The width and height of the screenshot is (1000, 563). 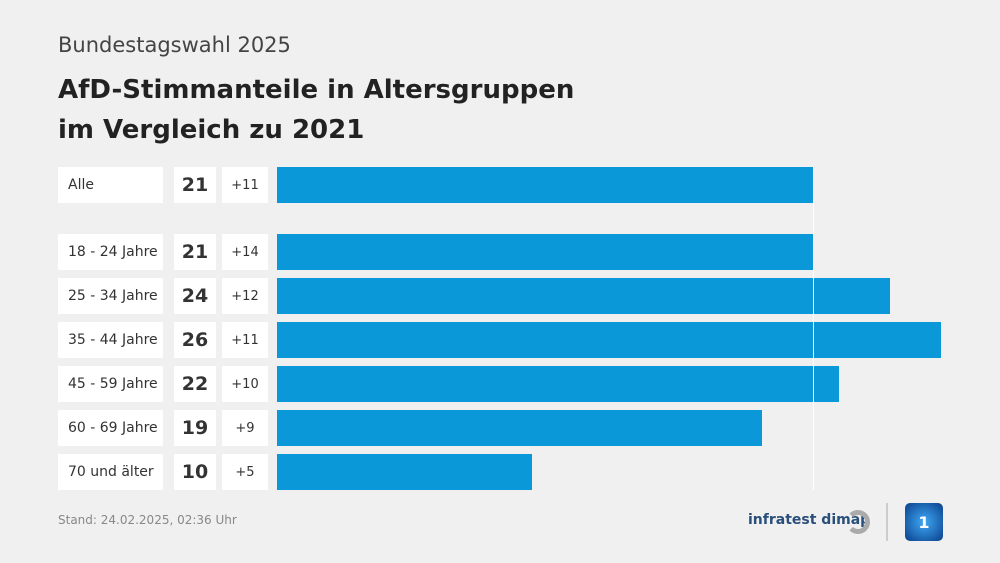 I want to click on divider, so click(x=887, y=522).